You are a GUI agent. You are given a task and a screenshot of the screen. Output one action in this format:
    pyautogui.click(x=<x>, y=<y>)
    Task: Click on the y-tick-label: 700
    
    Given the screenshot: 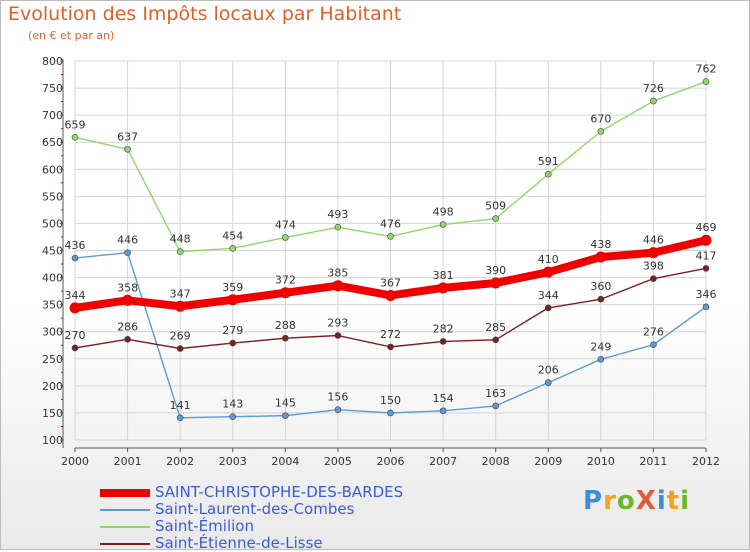 What is the action you would take?
    pyautogui.click(x=52, y=115)
    